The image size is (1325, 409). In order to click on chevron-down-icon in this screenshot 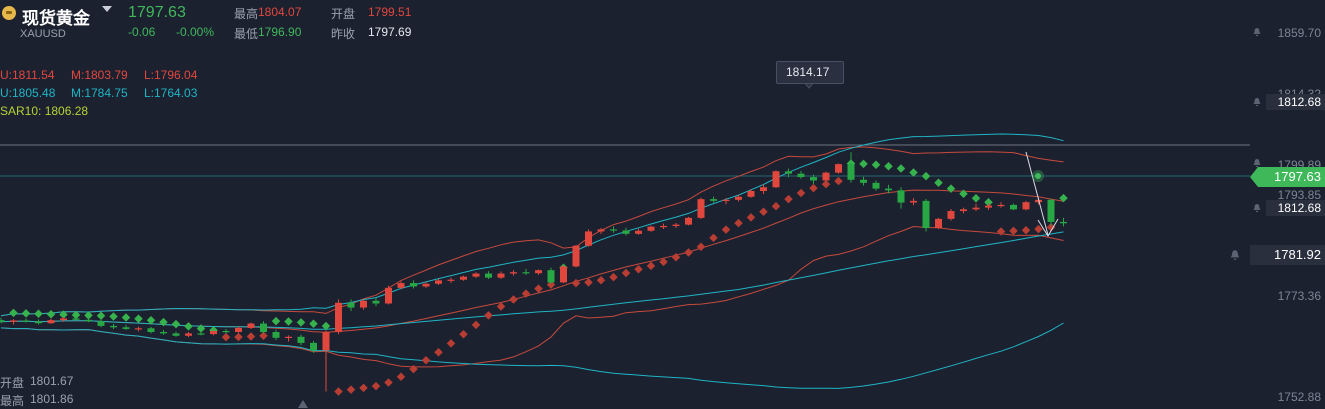, I will do `click(107, 9)`.